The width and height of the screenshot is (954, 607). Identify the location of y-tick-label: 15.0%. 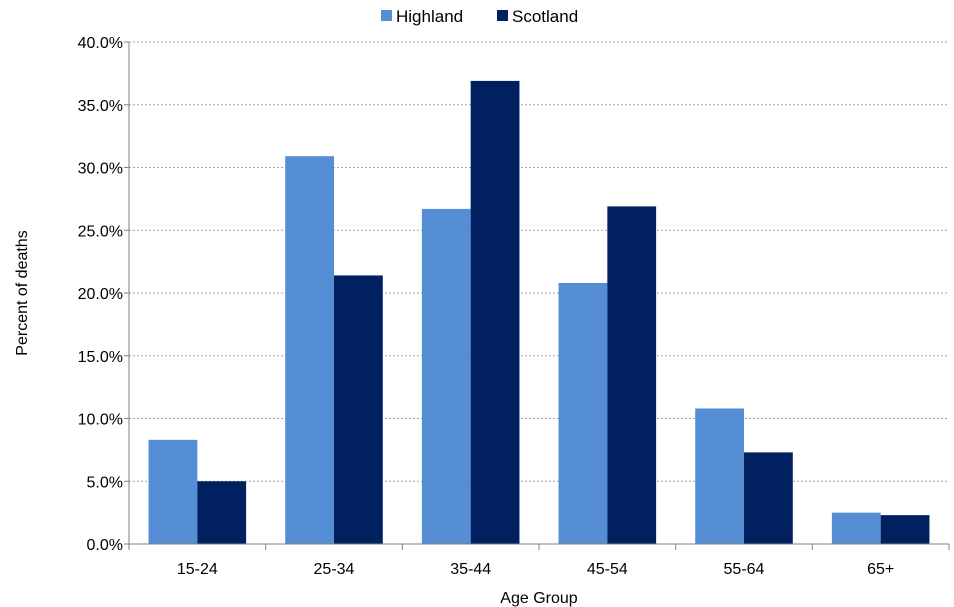
(100, 357).